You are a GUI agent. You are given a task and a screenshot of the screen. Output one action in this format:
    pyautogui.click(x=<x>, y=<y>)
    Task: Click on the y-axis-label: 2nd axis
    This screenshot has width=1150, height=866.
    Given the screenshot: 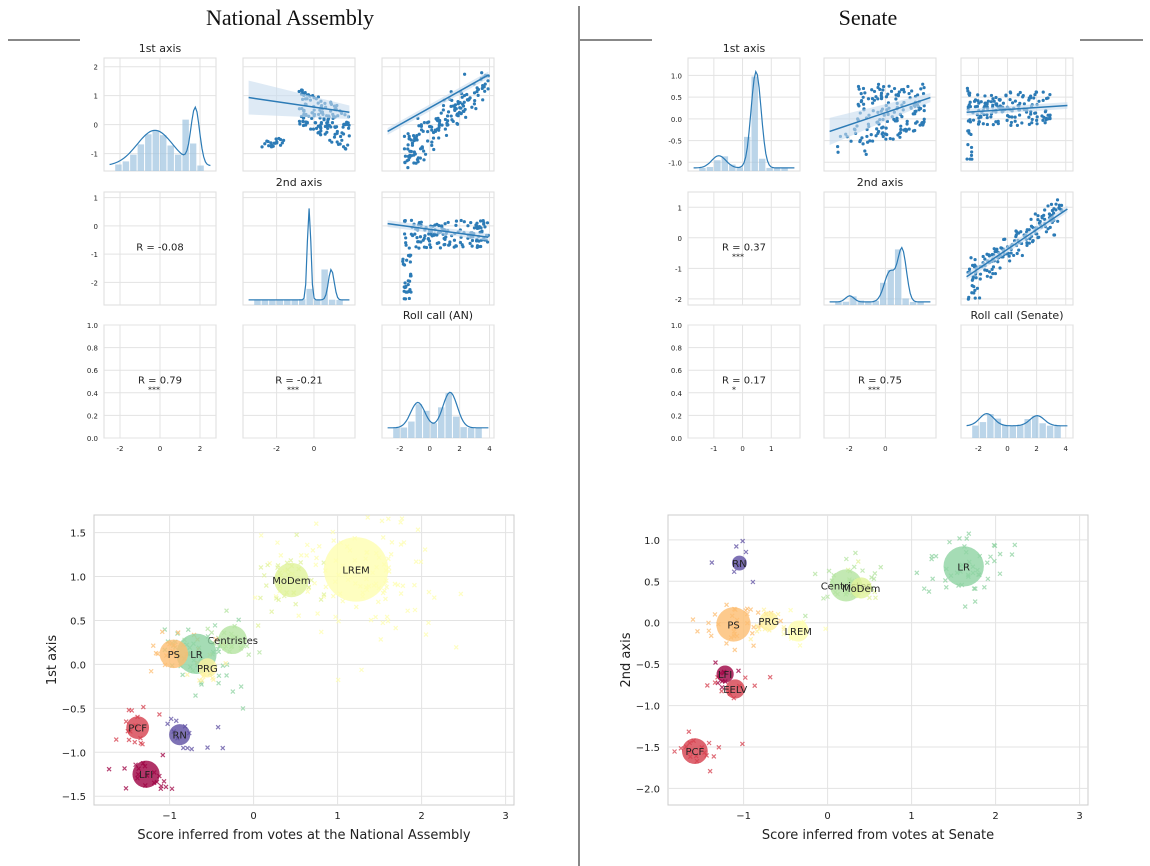 What is the action you would take?
    pyautogui.click(x=626, y=659)
    